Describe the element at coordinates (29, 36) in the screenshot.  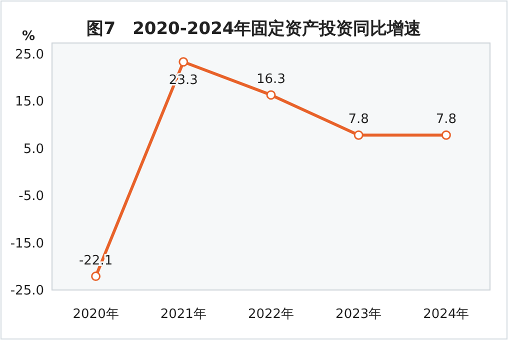
I see `y-axis-title: %` at that location.